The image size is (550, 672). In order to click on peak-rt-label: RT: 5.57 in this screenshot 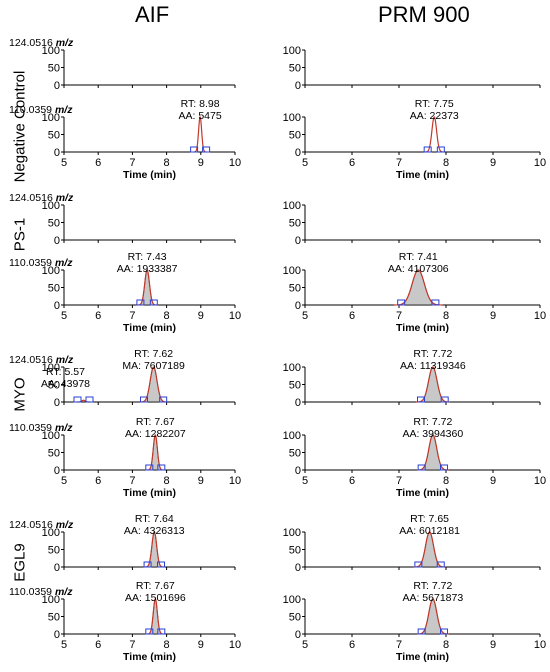, I will do `click(65, 372)`.